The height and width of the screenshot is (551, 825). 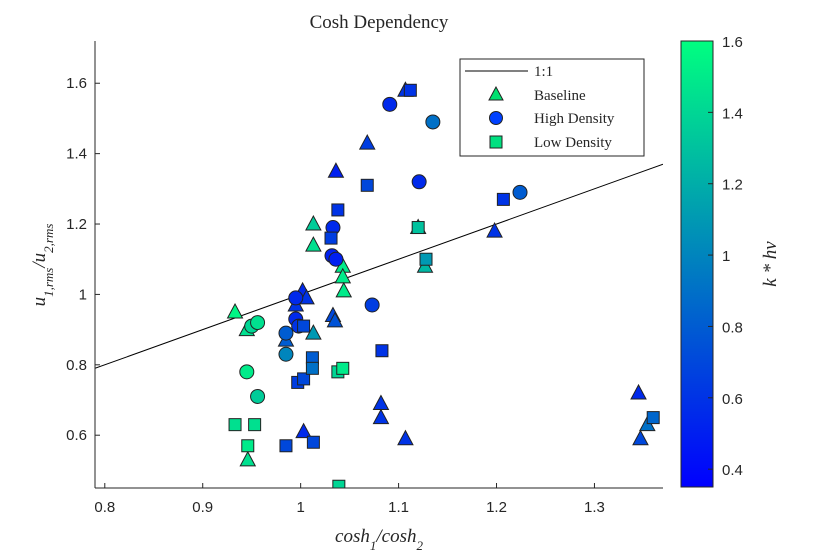 What do you see at coordinates (42, 265) in the screenshot?
I see `y-axis-label: u1,rms/u2,rms` at bounding box center [42, 265].